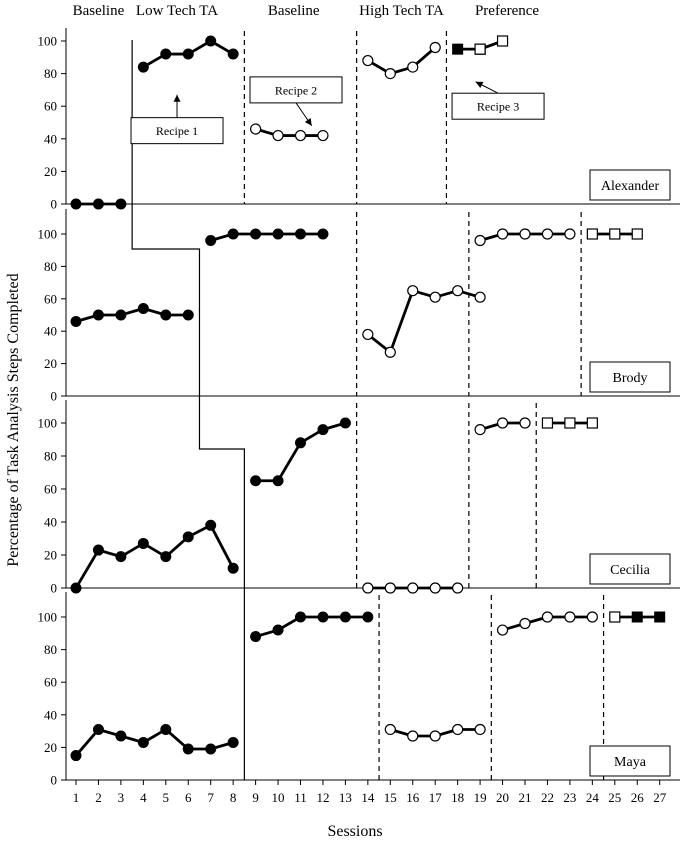  Describe the element at coordinates (525, 797) in the screenshot. I see `x-tick-label: 21` at that location.